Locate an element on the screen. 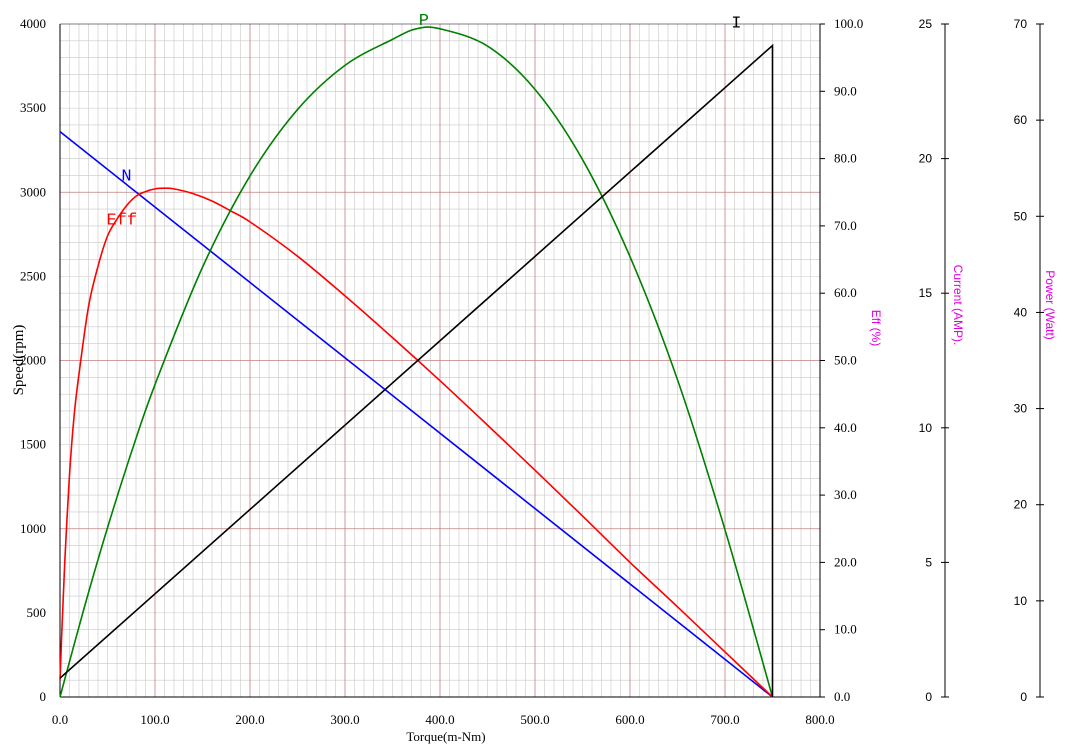 The image size is (1073, 751). eff-tick-label: 50.0 is located at coordinates (845, 360).